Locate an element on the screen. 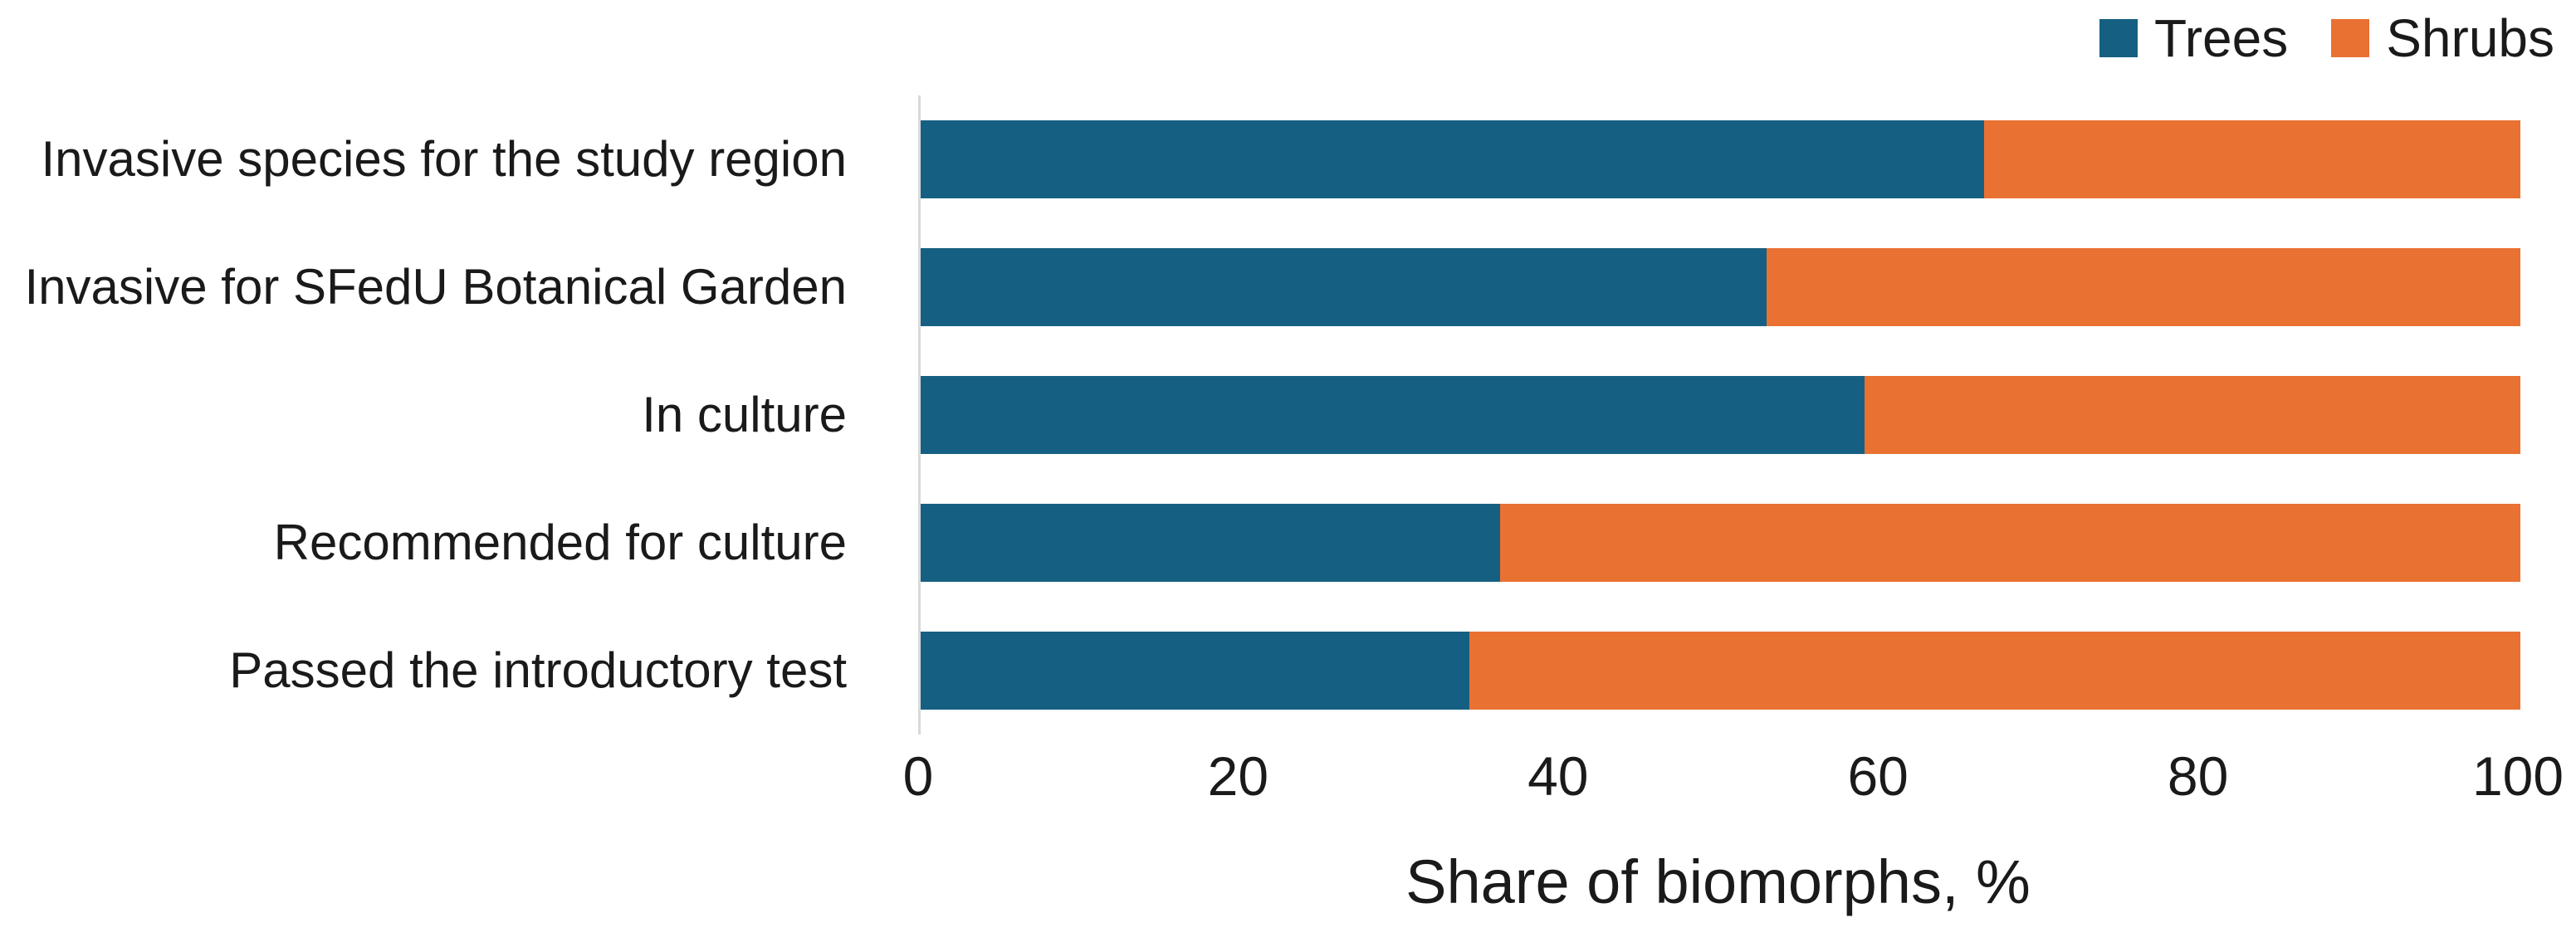 The image size is (2576, 947). trees-swatch-icon is located at coordinates (2118, 38).